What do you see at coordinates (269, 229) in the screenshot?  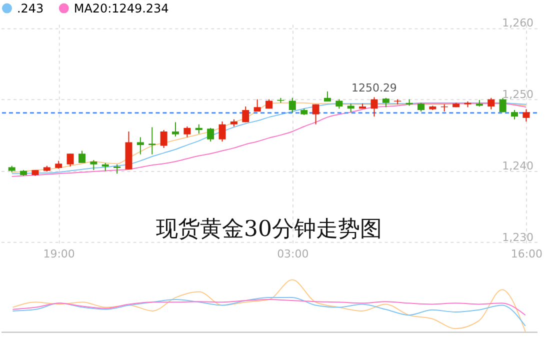 I see `text: 现货黄金30分钟走势图` at bounding box center [269, 229].